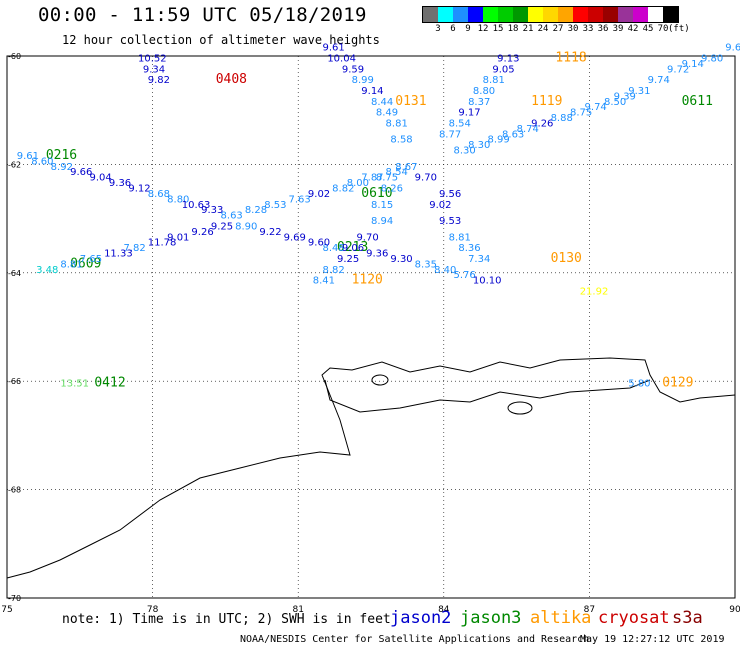  I want to click on swh-value-label: 9.61, so click(28, 156).